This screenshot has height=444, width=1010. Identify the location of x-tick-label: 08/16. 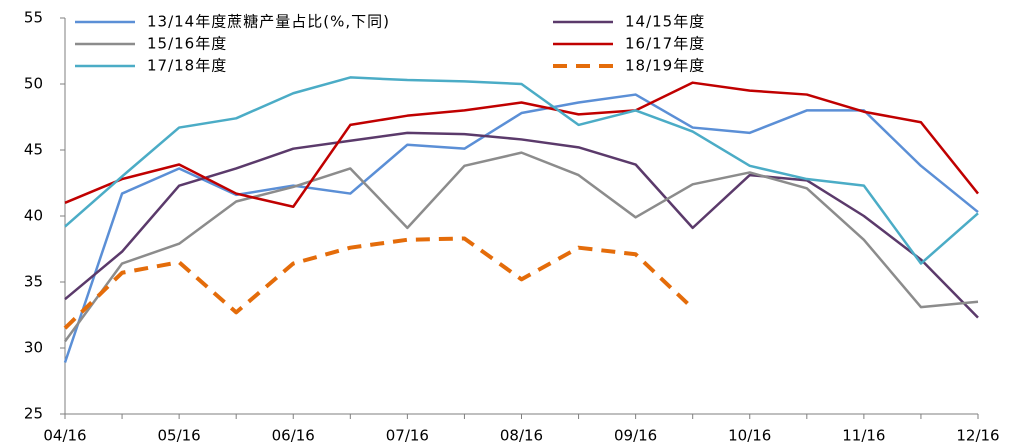
(521, 435).